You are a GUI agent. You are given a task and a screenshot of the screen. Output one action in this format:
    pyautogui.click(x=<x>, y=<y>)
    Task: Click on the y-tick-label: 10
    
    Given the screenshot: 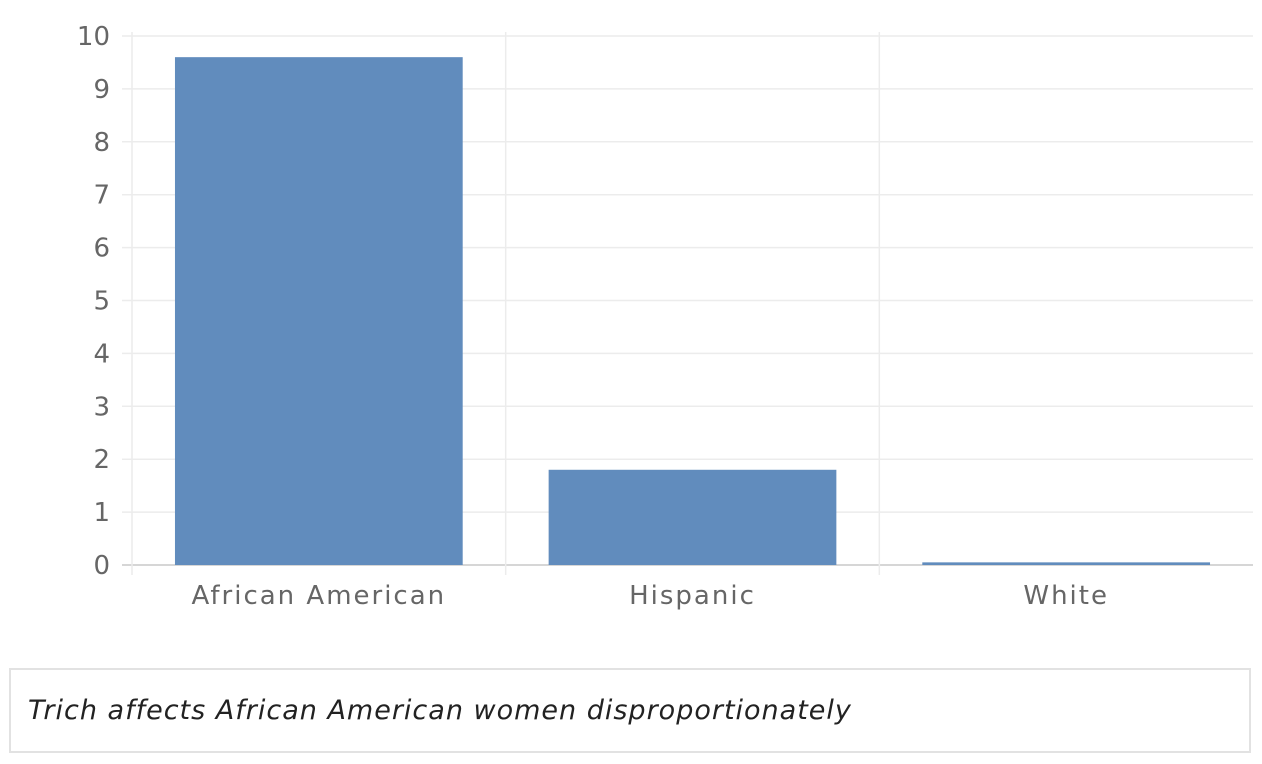 What is the action you would take?
    pyautogui.click(x=93, y=37)
    